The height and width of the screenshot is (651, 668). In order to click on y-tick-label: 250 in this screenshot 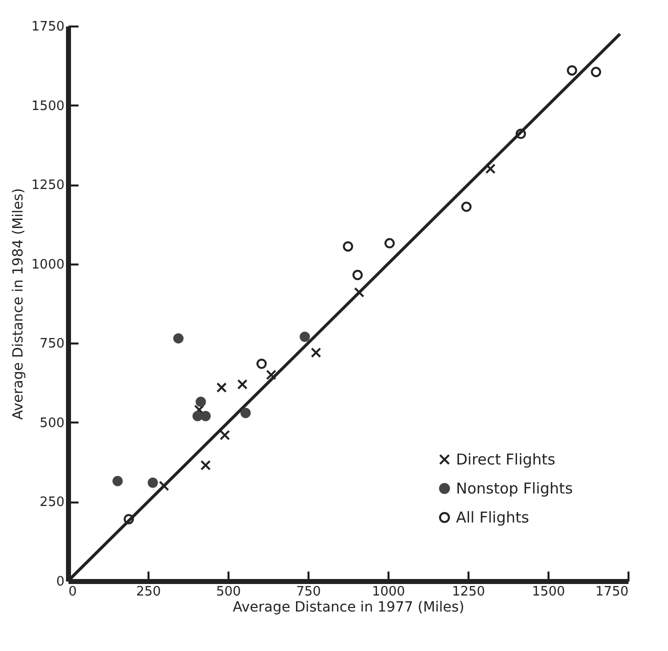, I will do `click(52, 502)`.